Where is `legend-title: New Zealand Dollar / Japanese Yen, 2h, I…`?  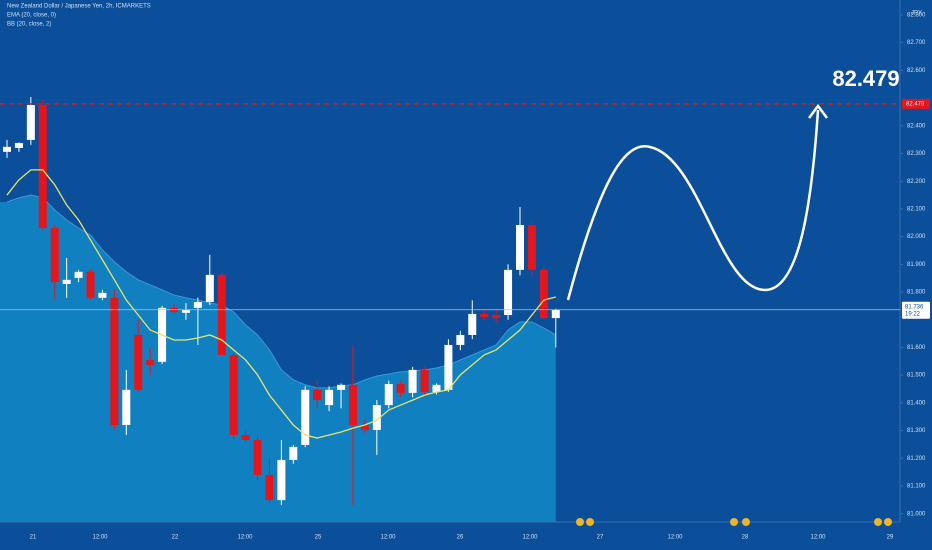
legend-title: New Zealand Dollar / Japanese Yen, 2h, I… is located at coordinates (79, 7).